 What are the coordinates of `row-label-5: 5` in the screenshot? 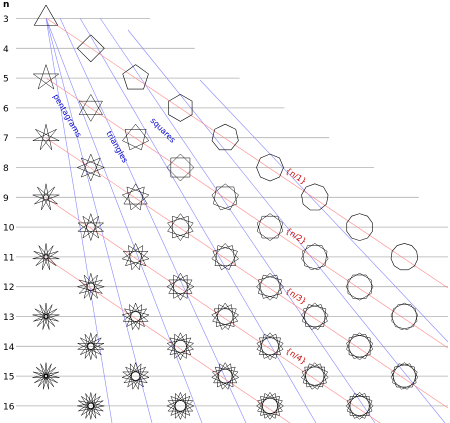 It's located at (6, 80).